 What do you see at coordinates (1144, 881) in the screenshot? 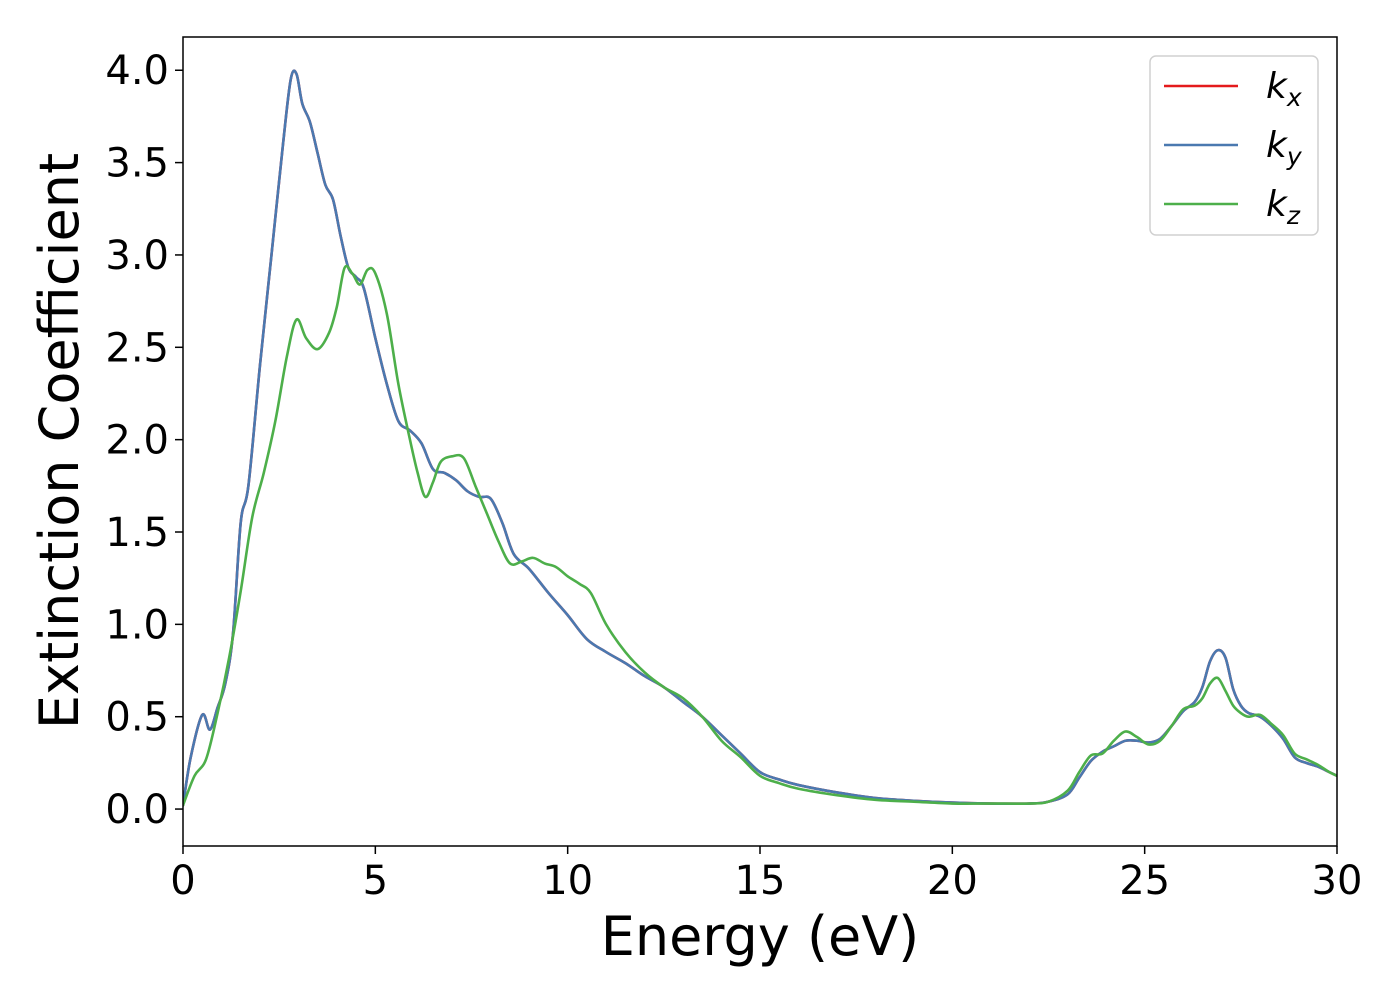
I see `x-tick-label: 25` at bounding box center [1144, 881].